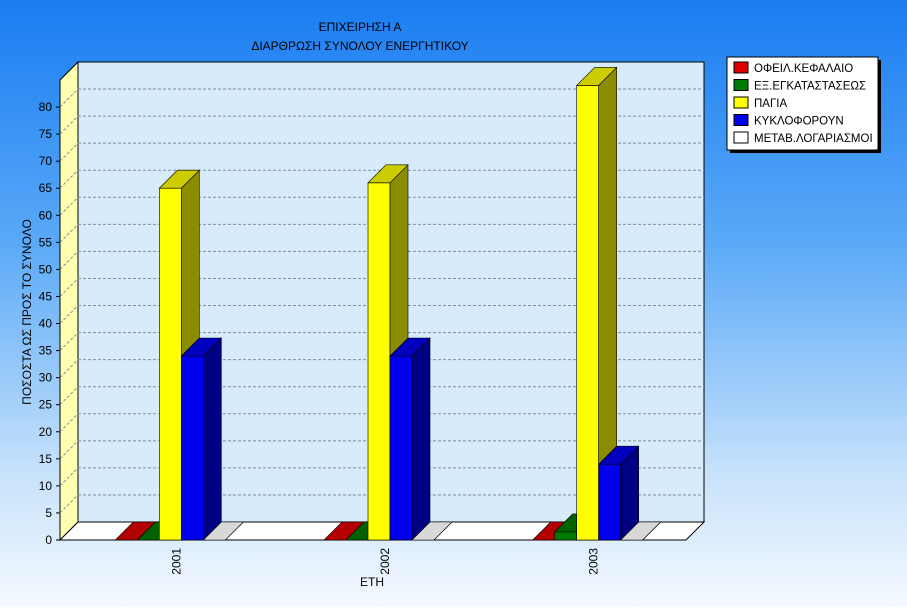 The width and height of the screenshot is (907, 612). What do you see at coordinates (46, 269) in the screenshot?
I see `y-tick-label: 50` at bounding box center [46, 269].